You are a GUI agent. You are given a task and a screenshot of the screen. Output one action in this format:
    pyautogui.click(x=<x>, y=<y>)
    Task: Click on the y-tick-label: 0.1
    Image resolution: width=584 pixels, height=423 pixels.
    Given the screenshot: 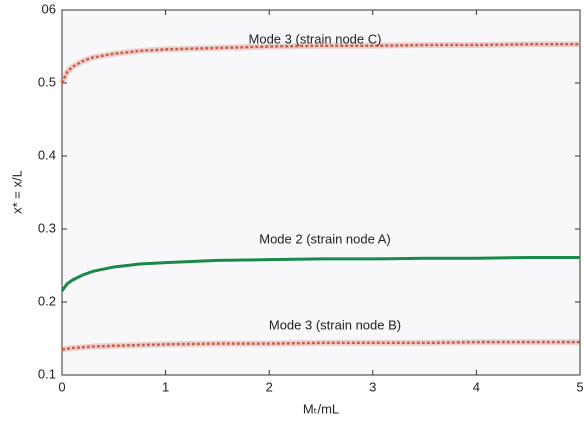 What is the action you would take?
    pyautogui.click(x=47, y=373)
    